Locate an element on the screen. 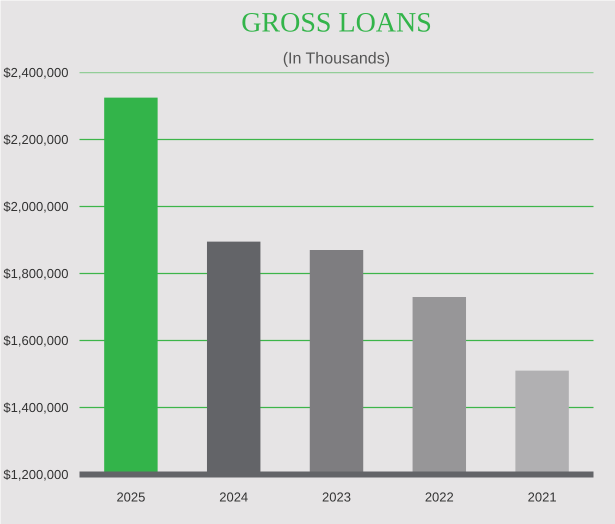  x-tick-label: 2021 is located at coordinates (542, 497).